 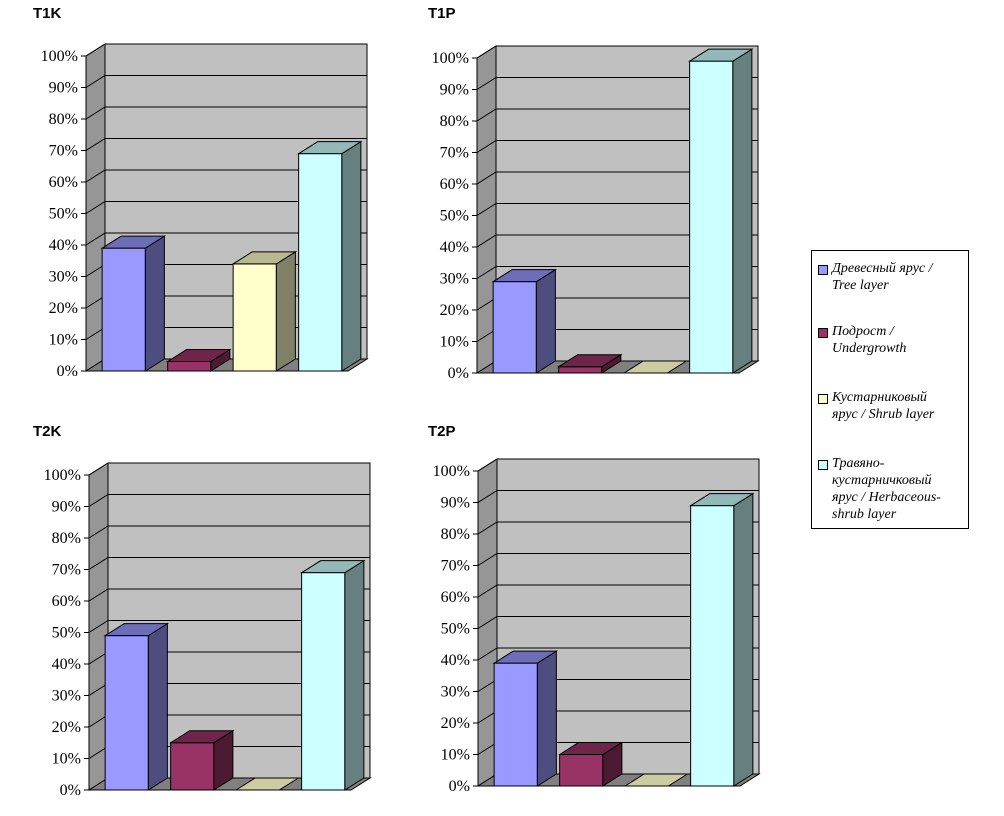 What do you see at coordinates (882, 268) in the screenshot?
I see `legend-label-line: Древесный ярус /` at bounding box center [882, 268].